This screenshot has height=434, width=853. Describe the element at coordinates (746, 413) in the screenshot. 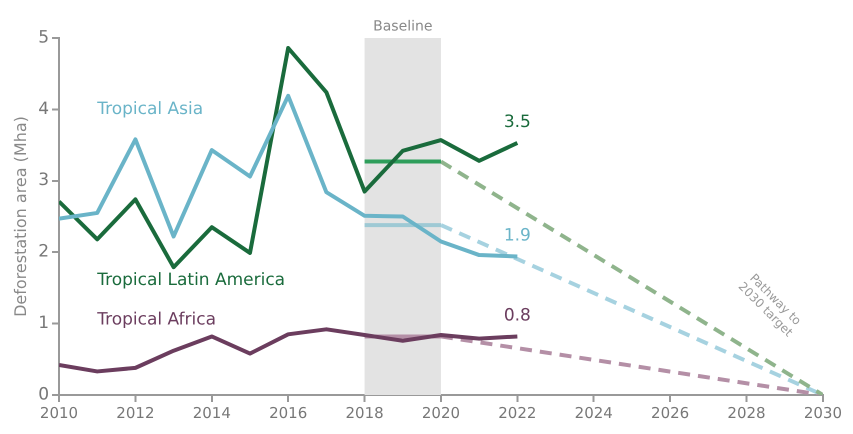

I see `x-tick-label: 2028` at that location.